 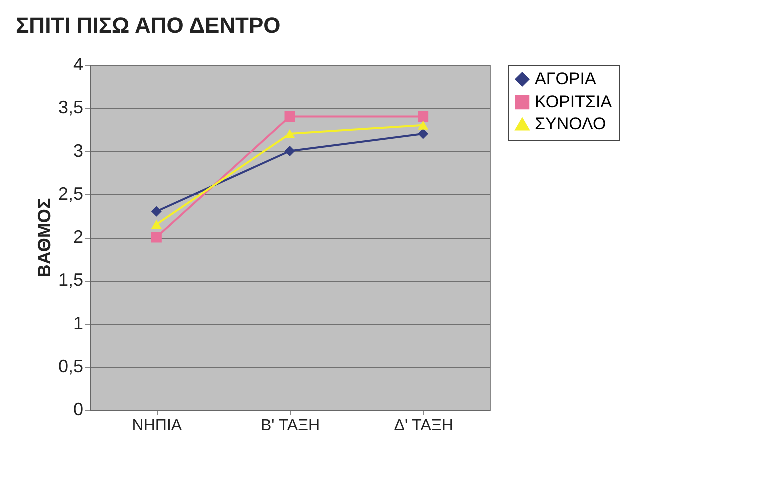 What do you see at coordinates (78, 323) in the screenshot?
I see `y-tick-label: 1` at bounding box center [78, 323].